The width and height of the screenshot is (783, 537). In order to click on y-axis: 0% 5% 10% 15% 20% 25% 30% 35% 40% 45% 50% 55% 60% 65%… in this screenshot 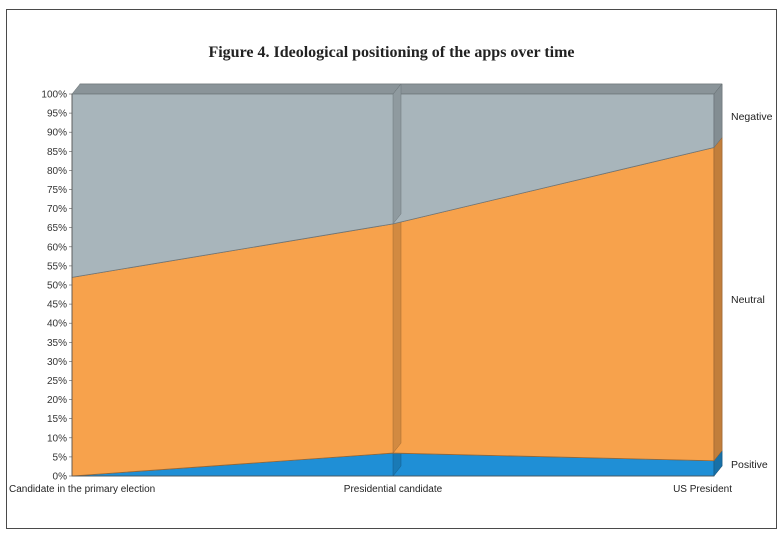, I will do `click(57, 286)`.